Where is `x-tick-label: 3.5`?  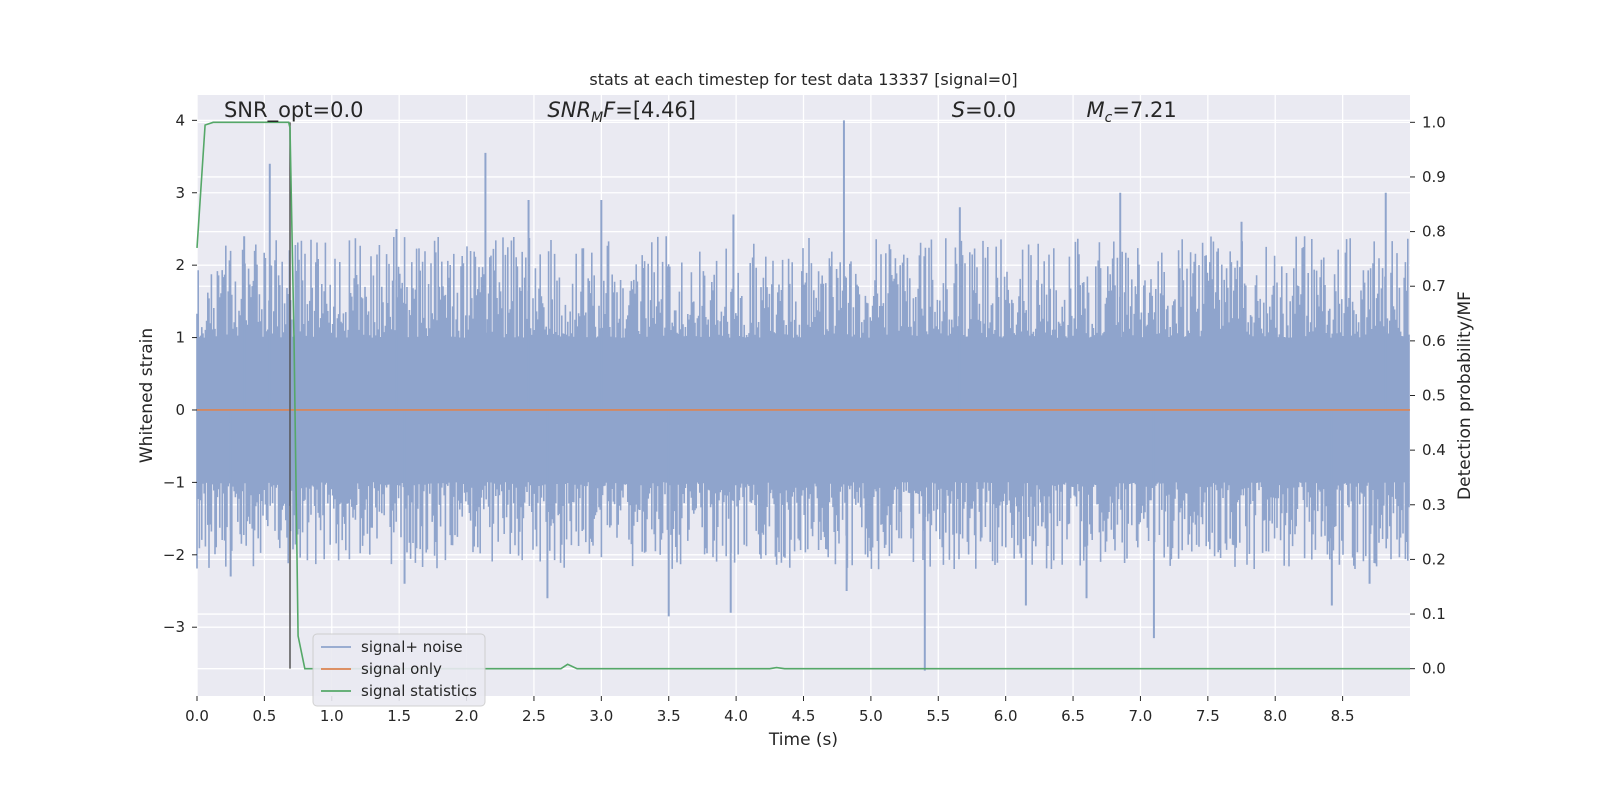
x-tick-label: 3.5 is located at coordinates (669, 716).